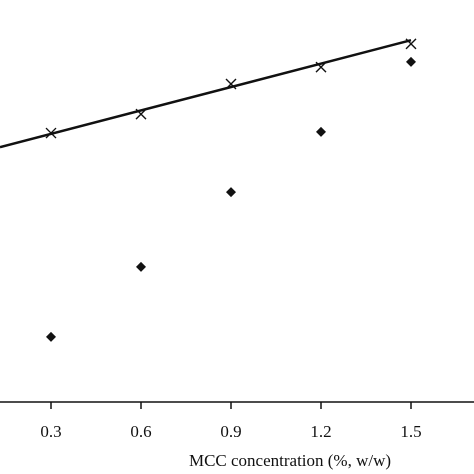  What do you see at coordinates (410, 431) in the screenshot?
I see `x-tick-label: 1.5` at bounding box center [410, 431].